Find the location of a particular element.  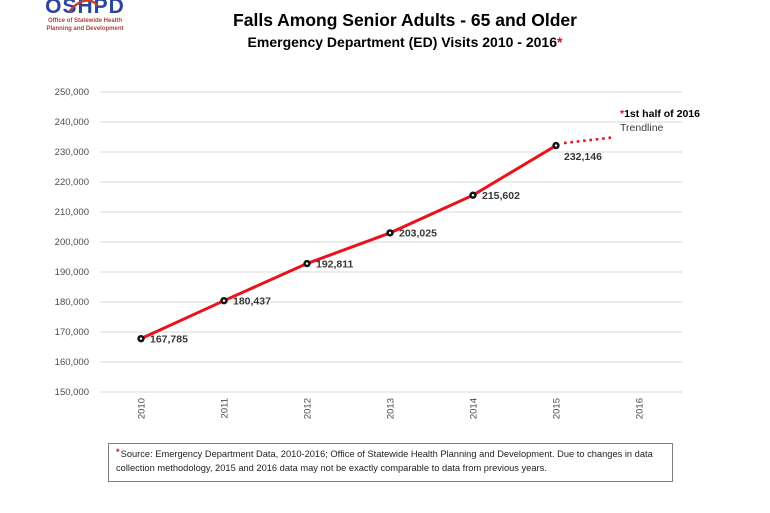

y-axis-label: 210,000 is located at coordinates (72, 212).